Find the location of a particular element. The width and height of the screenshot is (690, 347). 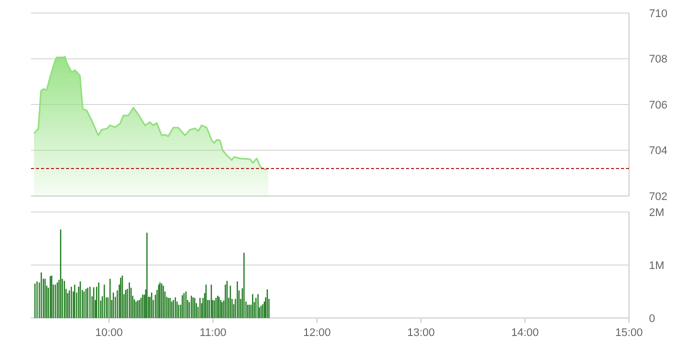

y-tick-label: 704 is located at coordinates (658, 151).